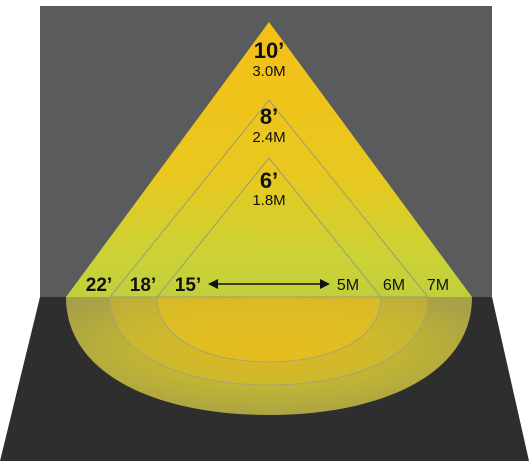 The image size is (529, 461). What do you see at coordinates (269, 116) in the screenshot?
I see `height-label-ft-8: 8’` at bounding box center [269, 116].